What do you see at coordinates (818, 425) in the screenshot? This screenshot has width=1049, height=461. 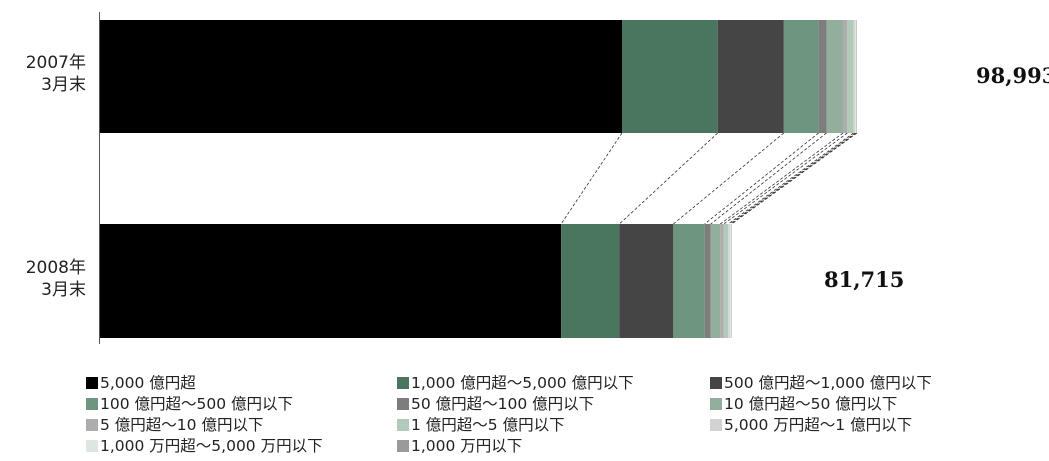 I see `legend-label-8: 5,000 万円超～1 億円以下` at bounding box center [818, 425].